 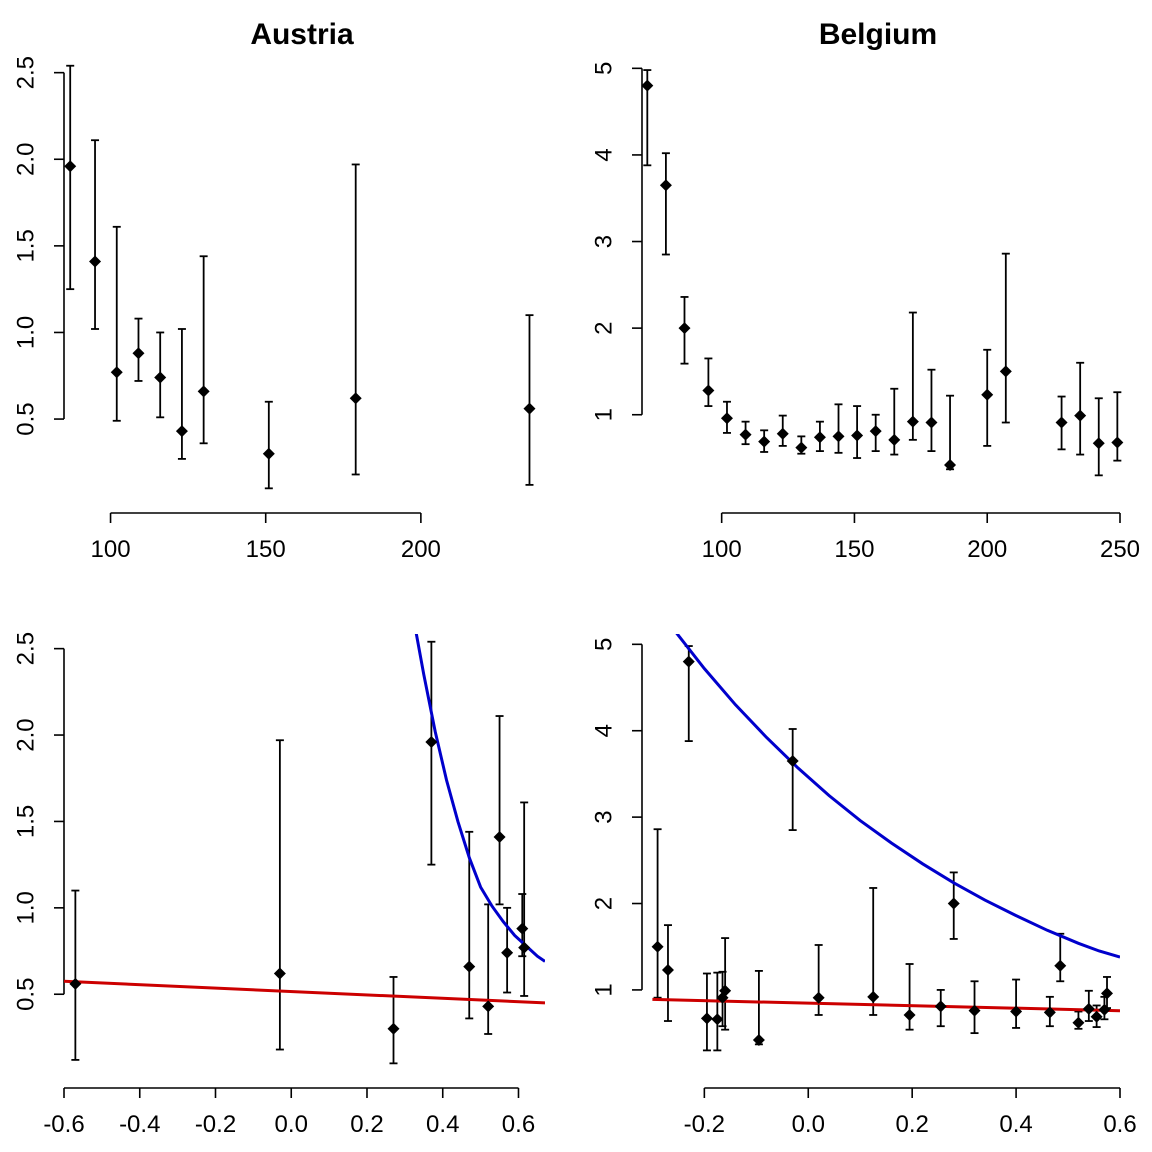 I want to click on x-tick-label: 0.0, so click(x=808, y=1124).